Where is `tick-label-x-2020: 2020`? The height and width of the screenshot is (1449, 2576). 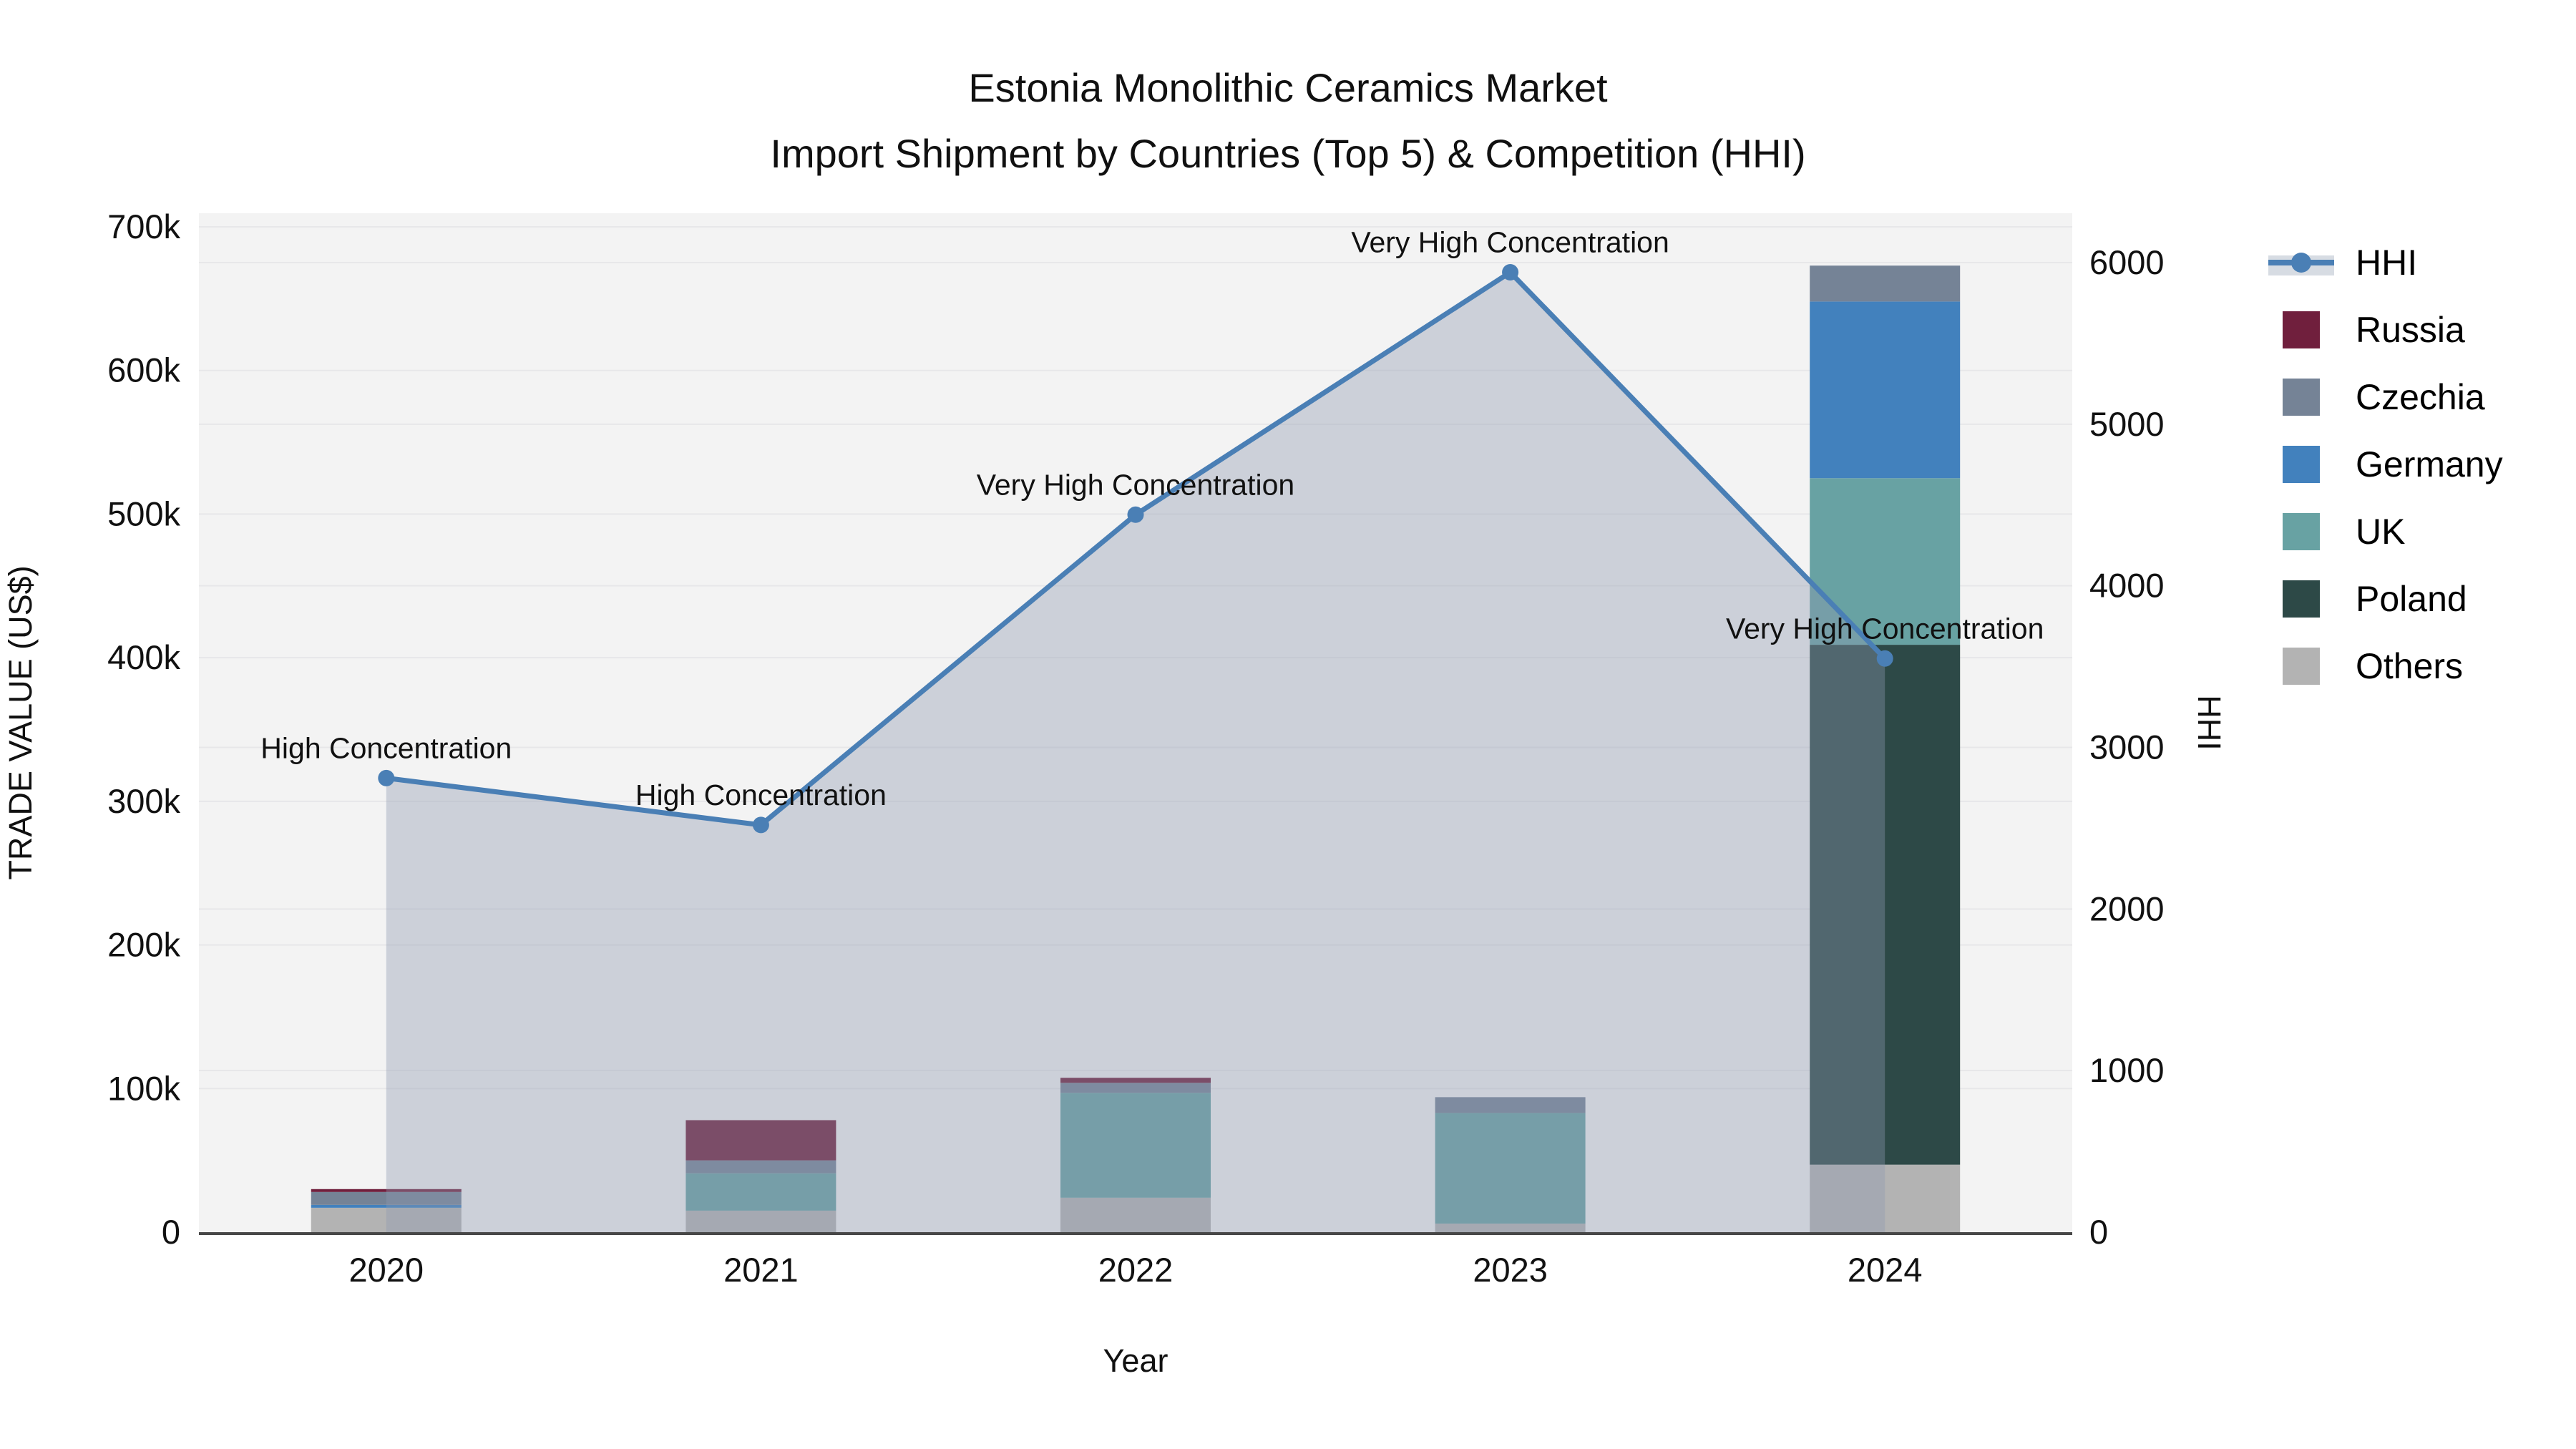 tick-label-x-2020: 2020 is located at coordinates (386, 1270).